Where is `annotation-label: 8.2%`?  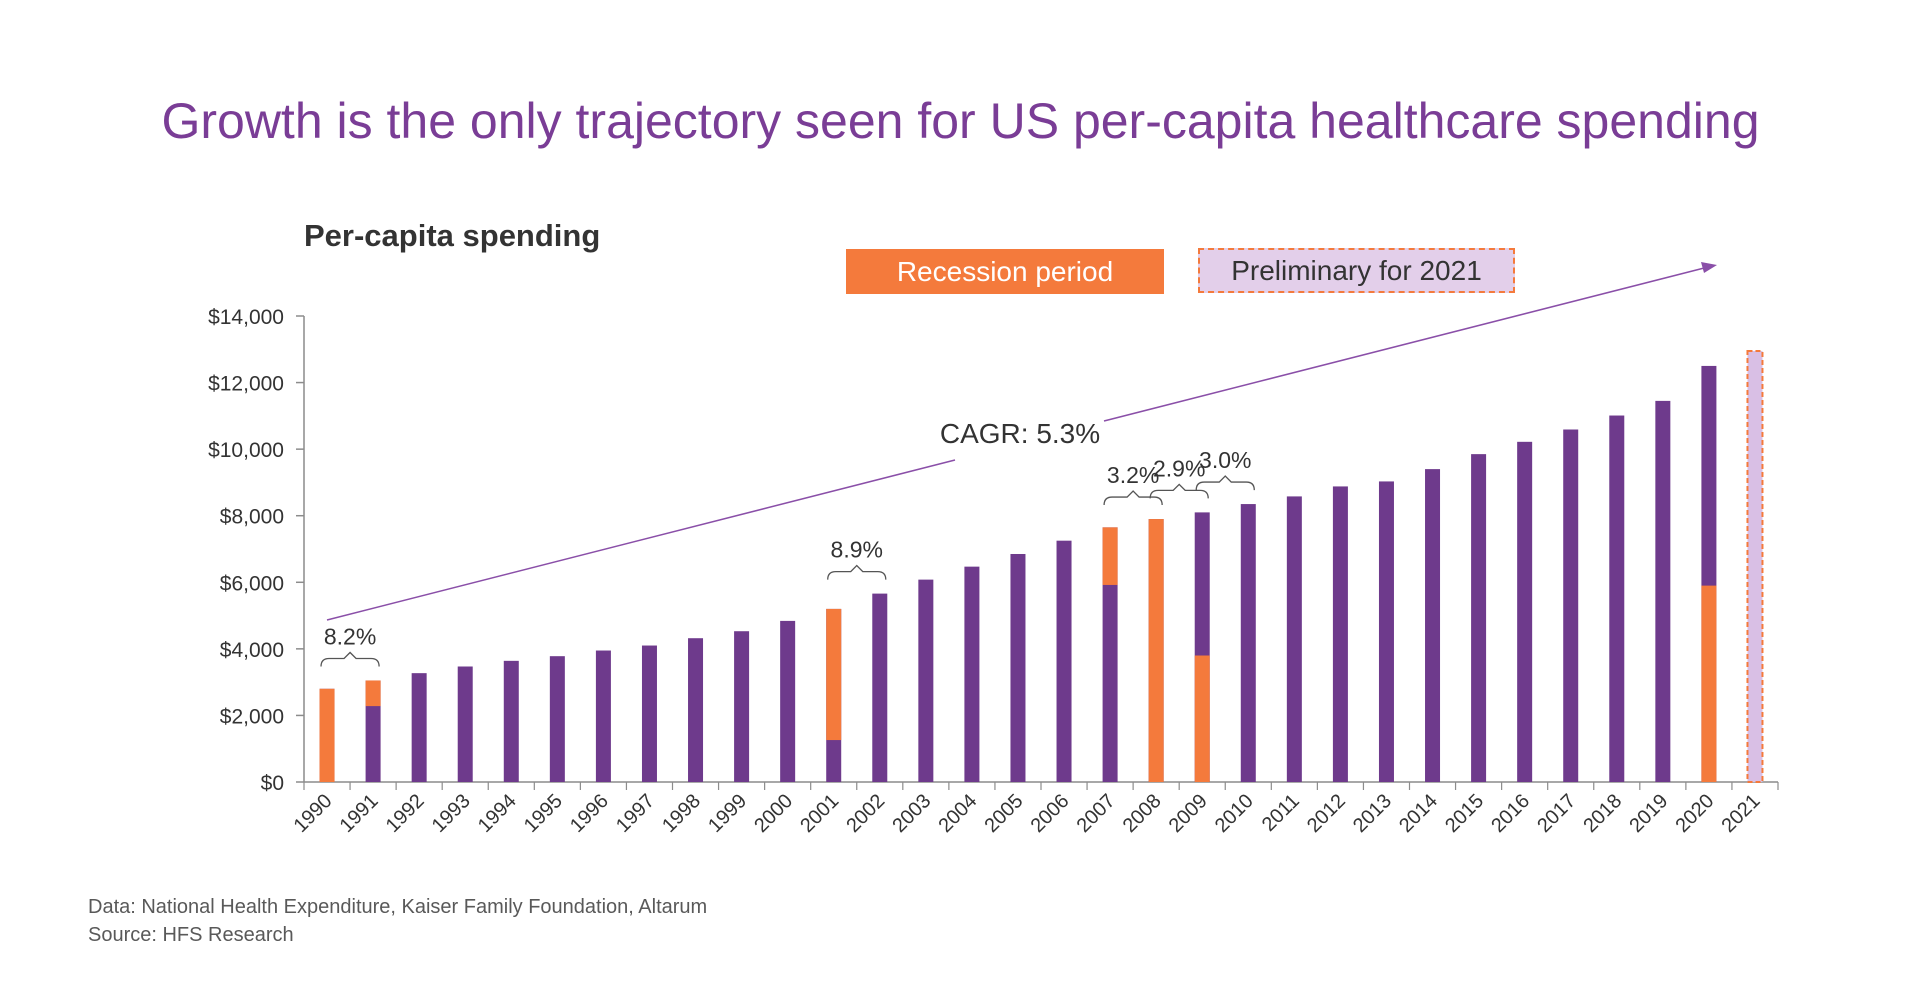 annotation-label: 8.2% is located at coordinates (350, 636).